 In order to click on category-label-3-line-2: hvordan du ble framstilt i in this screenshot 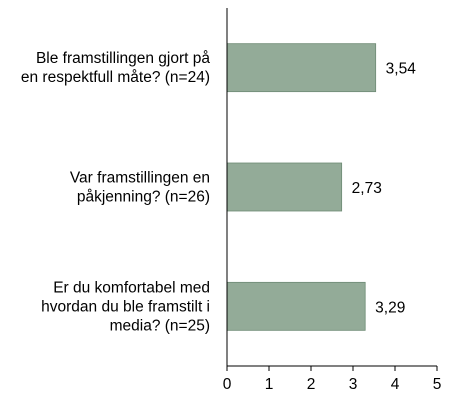, I will do `click(125, 306)`.